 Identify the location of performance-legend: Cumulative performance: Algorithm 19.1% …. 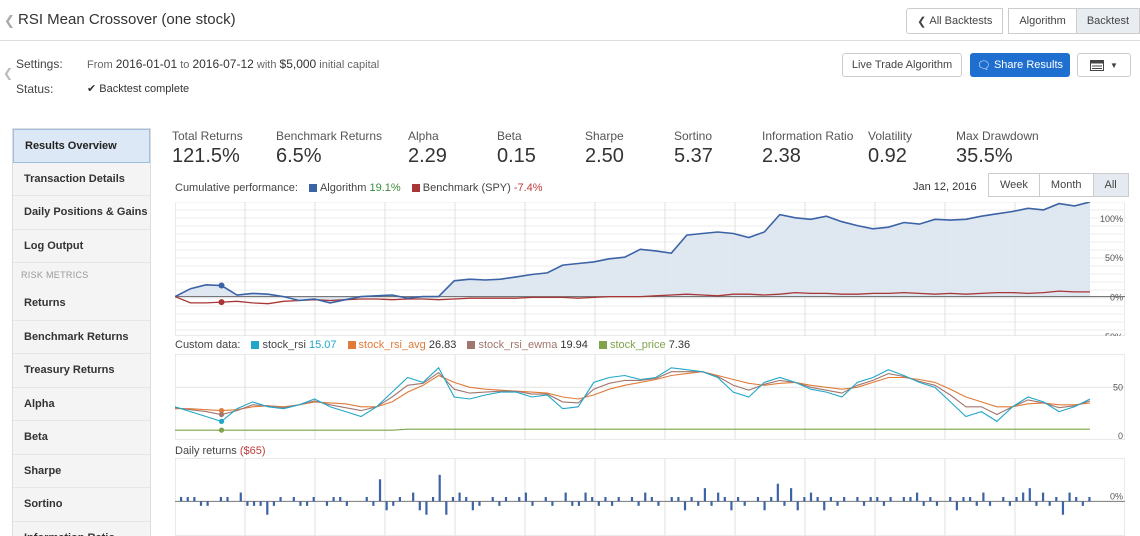
(359, 188).